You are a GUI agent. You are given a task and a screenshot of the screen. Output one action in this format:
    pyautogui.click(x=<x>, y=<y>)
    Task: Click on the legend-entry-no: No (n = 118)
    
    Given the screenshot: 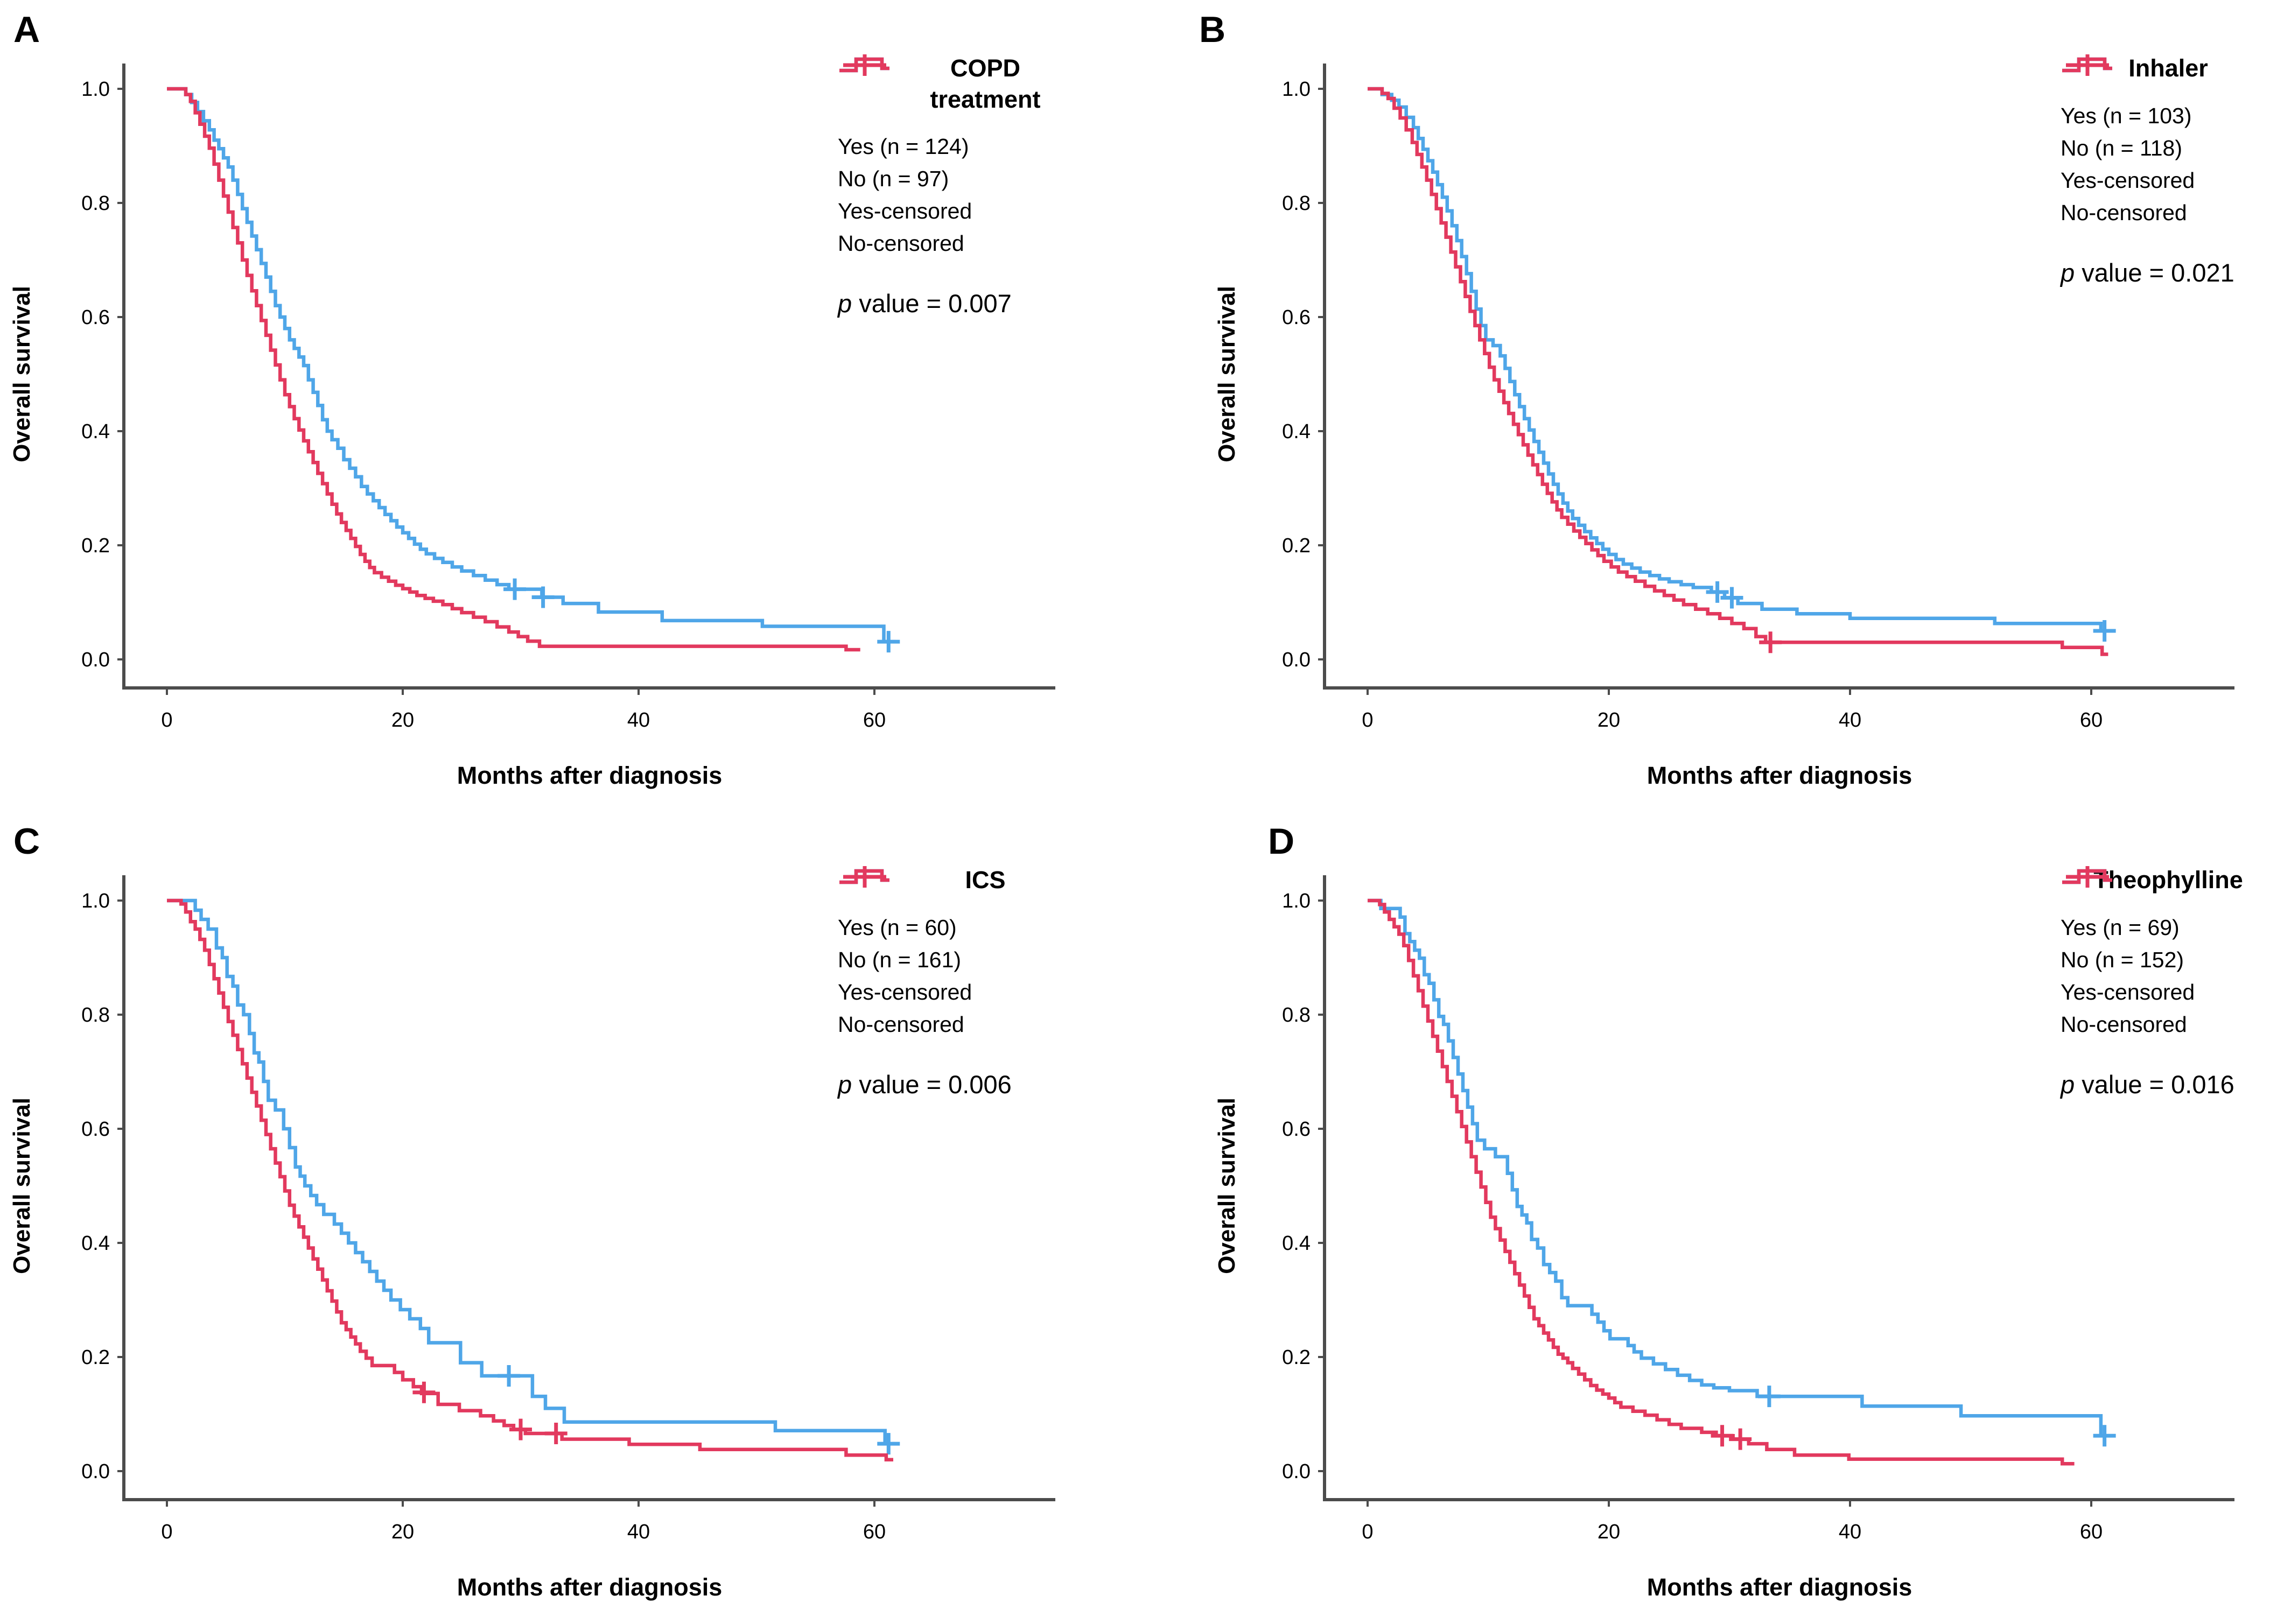 What is the action you would take?
    pyautogui.click(x=2168, y=109)
    